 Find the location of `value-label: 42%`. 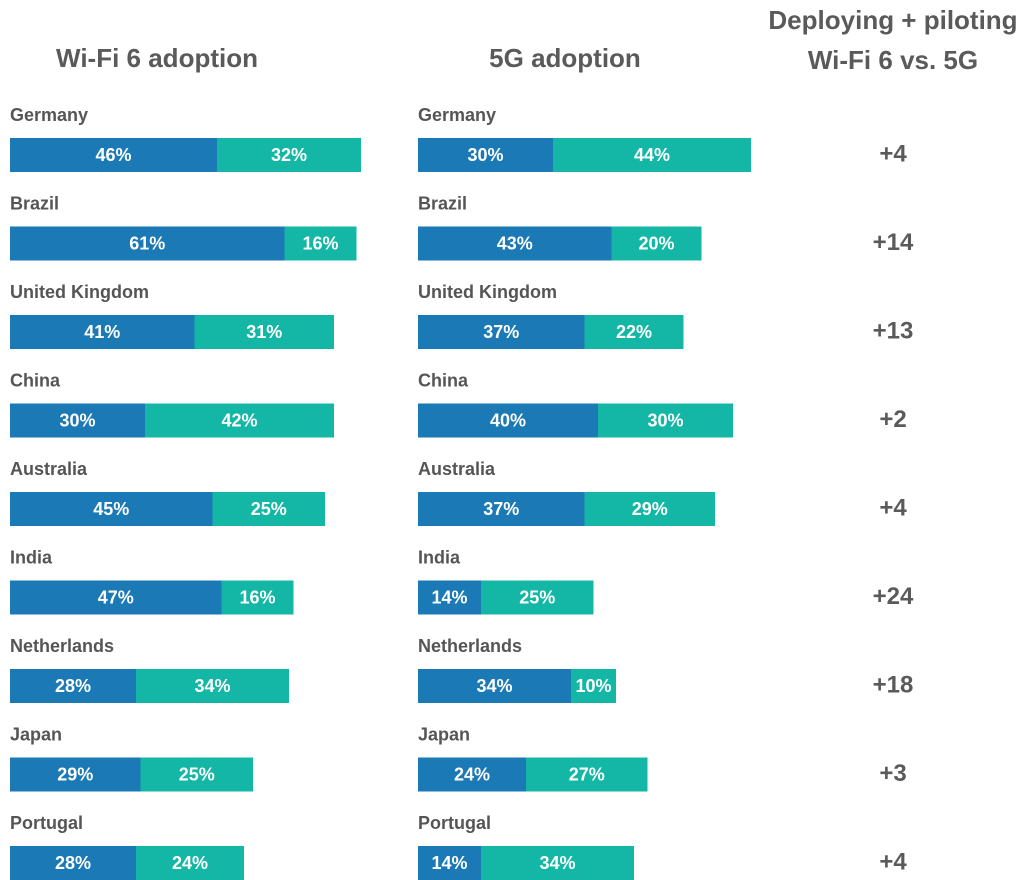

value-label: 42% is located at coordinates (239, 420).